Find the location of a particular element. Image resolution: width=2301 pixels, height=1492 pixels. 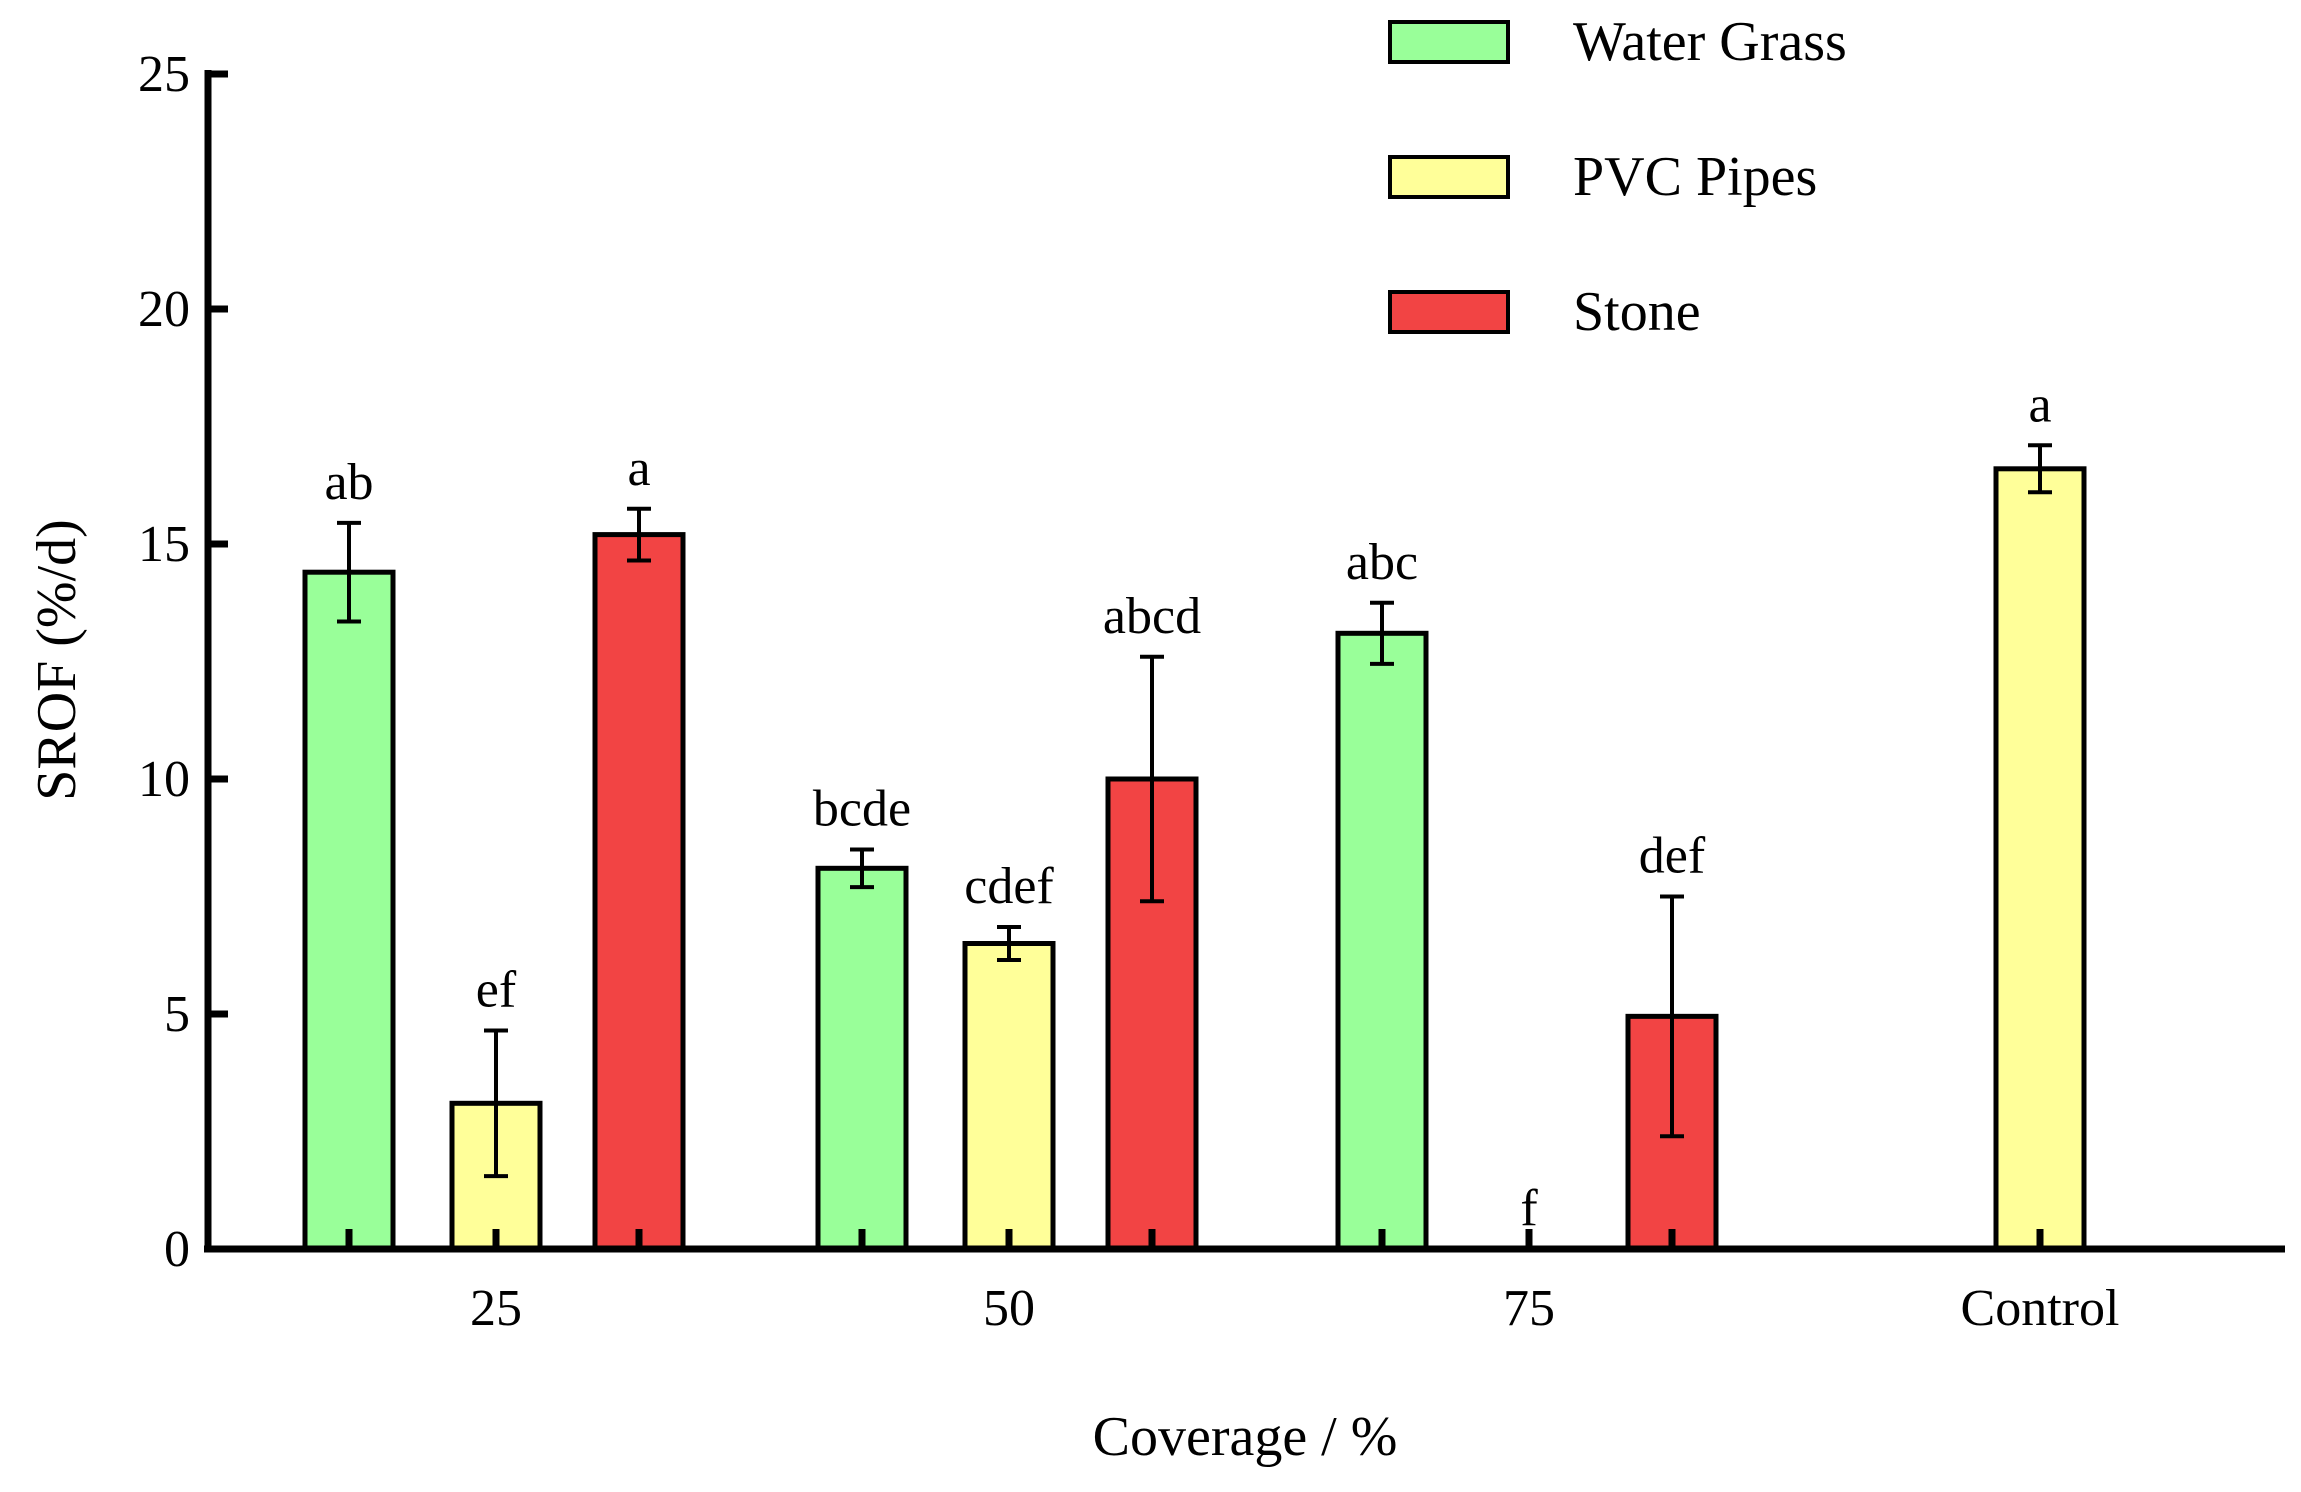

legend-label-pvc-pipes: PVC Pipes is located at coordinates (1695, 177).